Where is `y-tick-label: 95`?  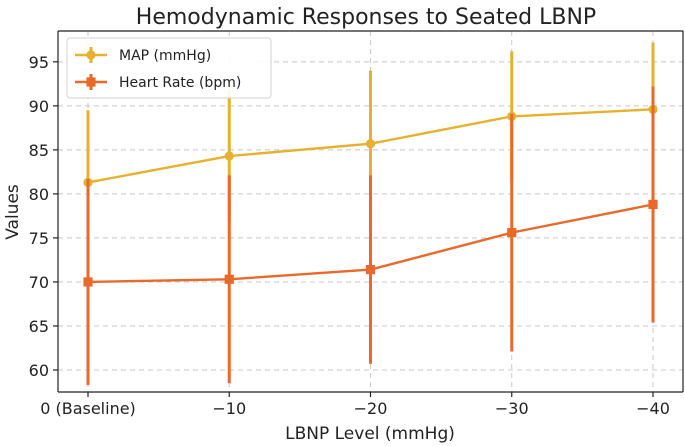 y-tick-label: 95 is located at coordinates (39, 62).